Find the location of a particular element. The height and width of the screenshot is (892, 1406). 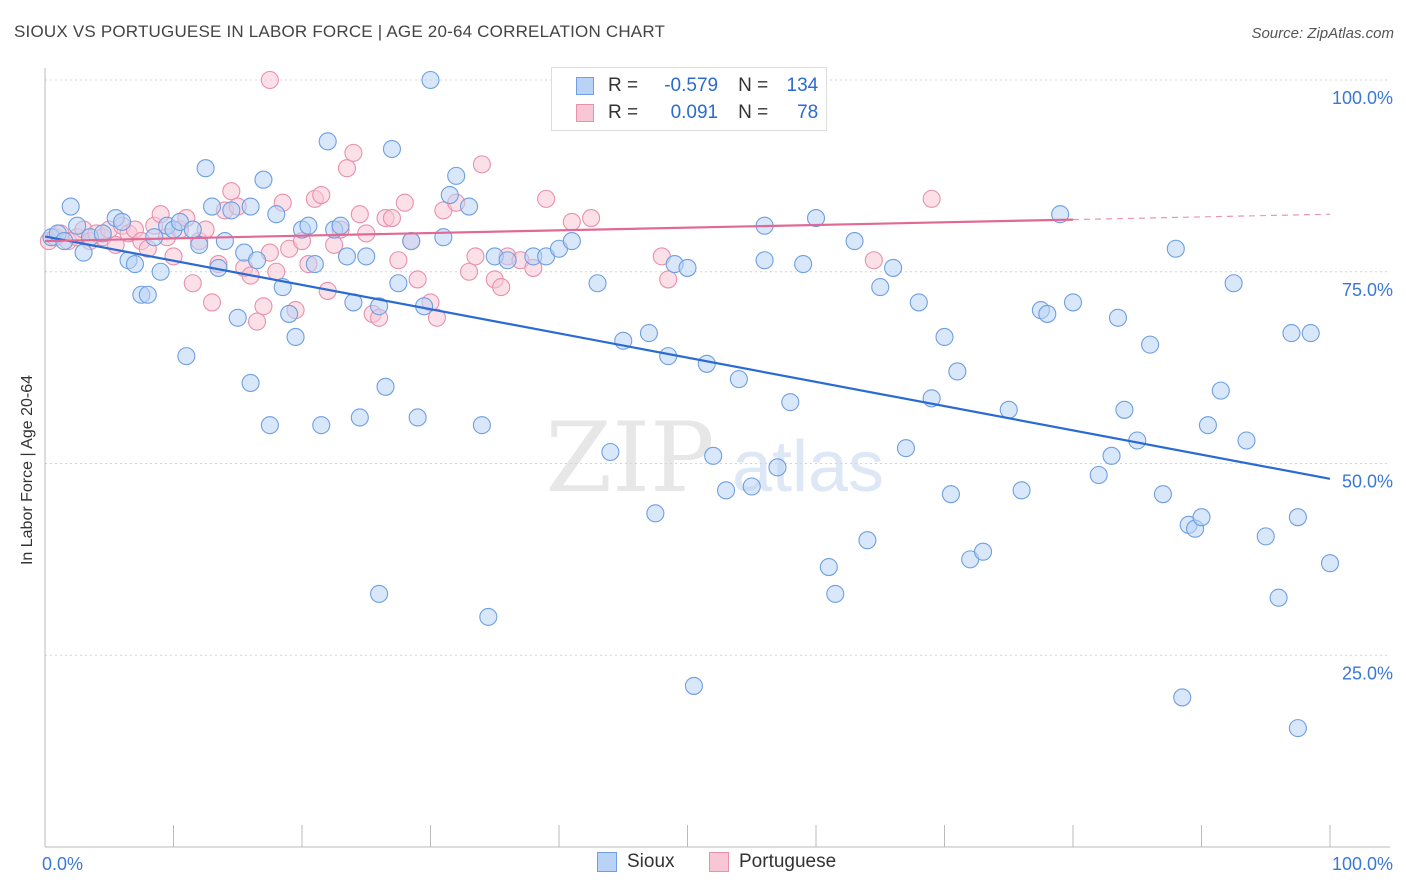

series-legend-swatch-sioux is located at coordinates (607, 862).